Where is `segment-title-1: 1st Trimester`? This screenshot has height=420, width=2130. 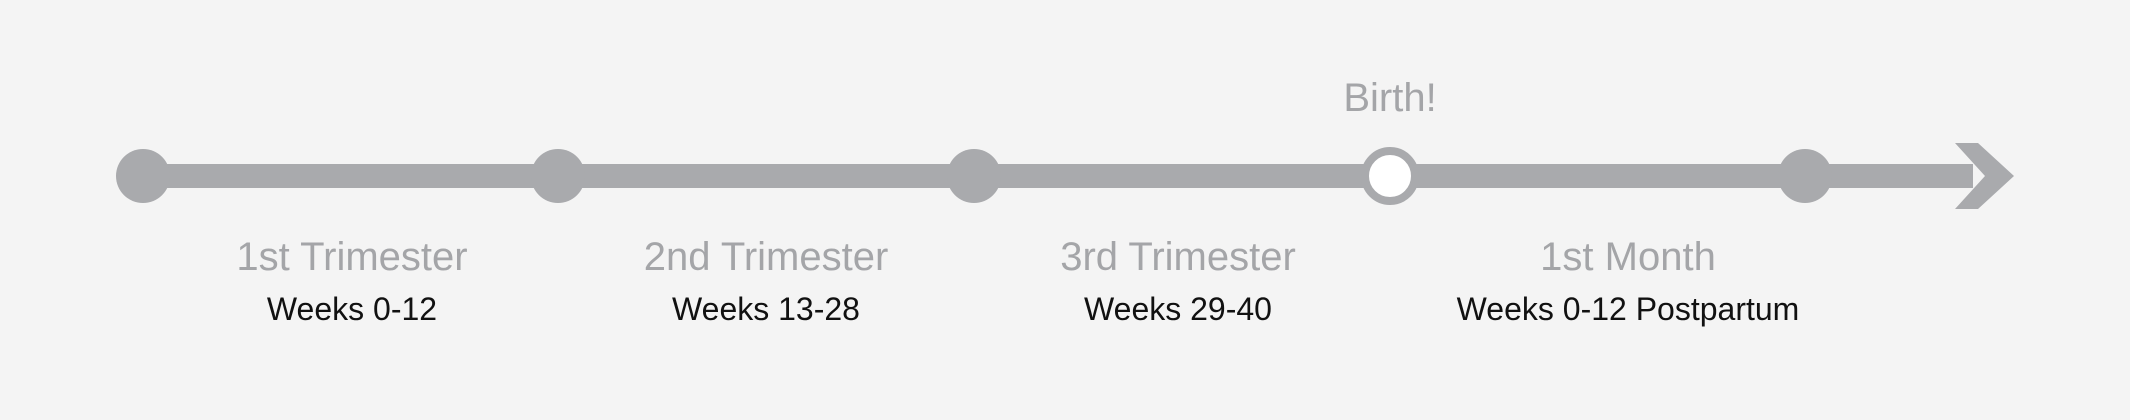 segment-title-1: 1st Trimester is located at coordinates (352, 257).